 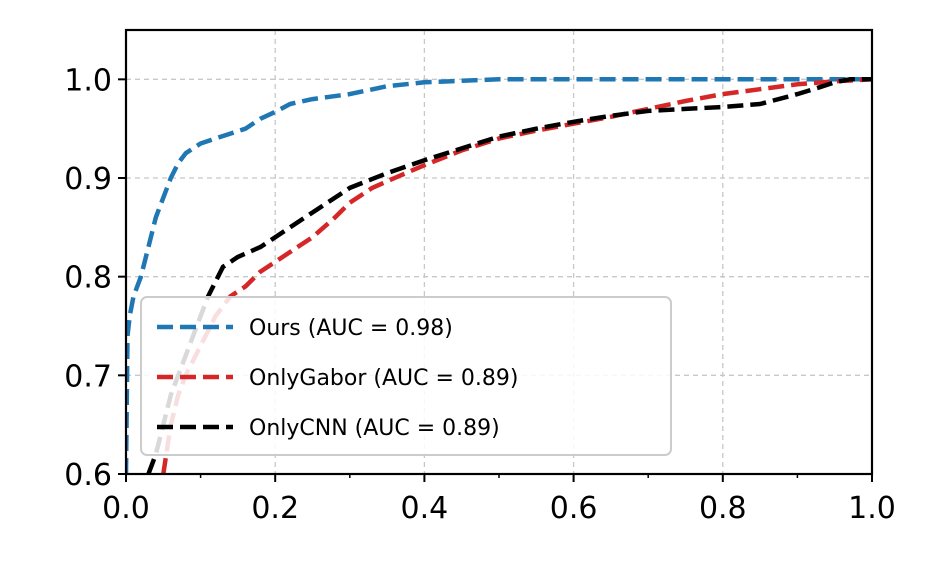 What do you see at coordinates (88, 376) in the screenshot?
I see `y-tick-label: 0.7` at bounding box center [88, 376].